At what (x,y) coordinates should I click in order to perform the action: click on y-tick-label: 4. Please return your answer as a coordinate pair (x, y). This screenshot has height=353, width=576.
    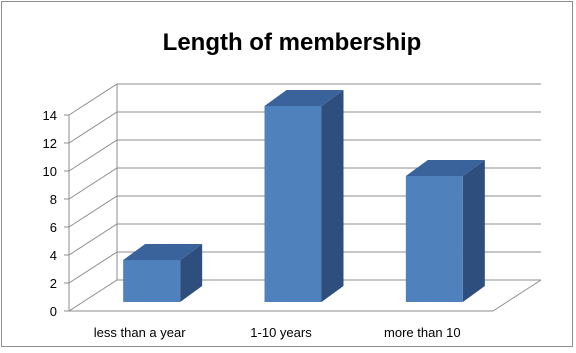
    Looking at the image, I should click on (53, 255).